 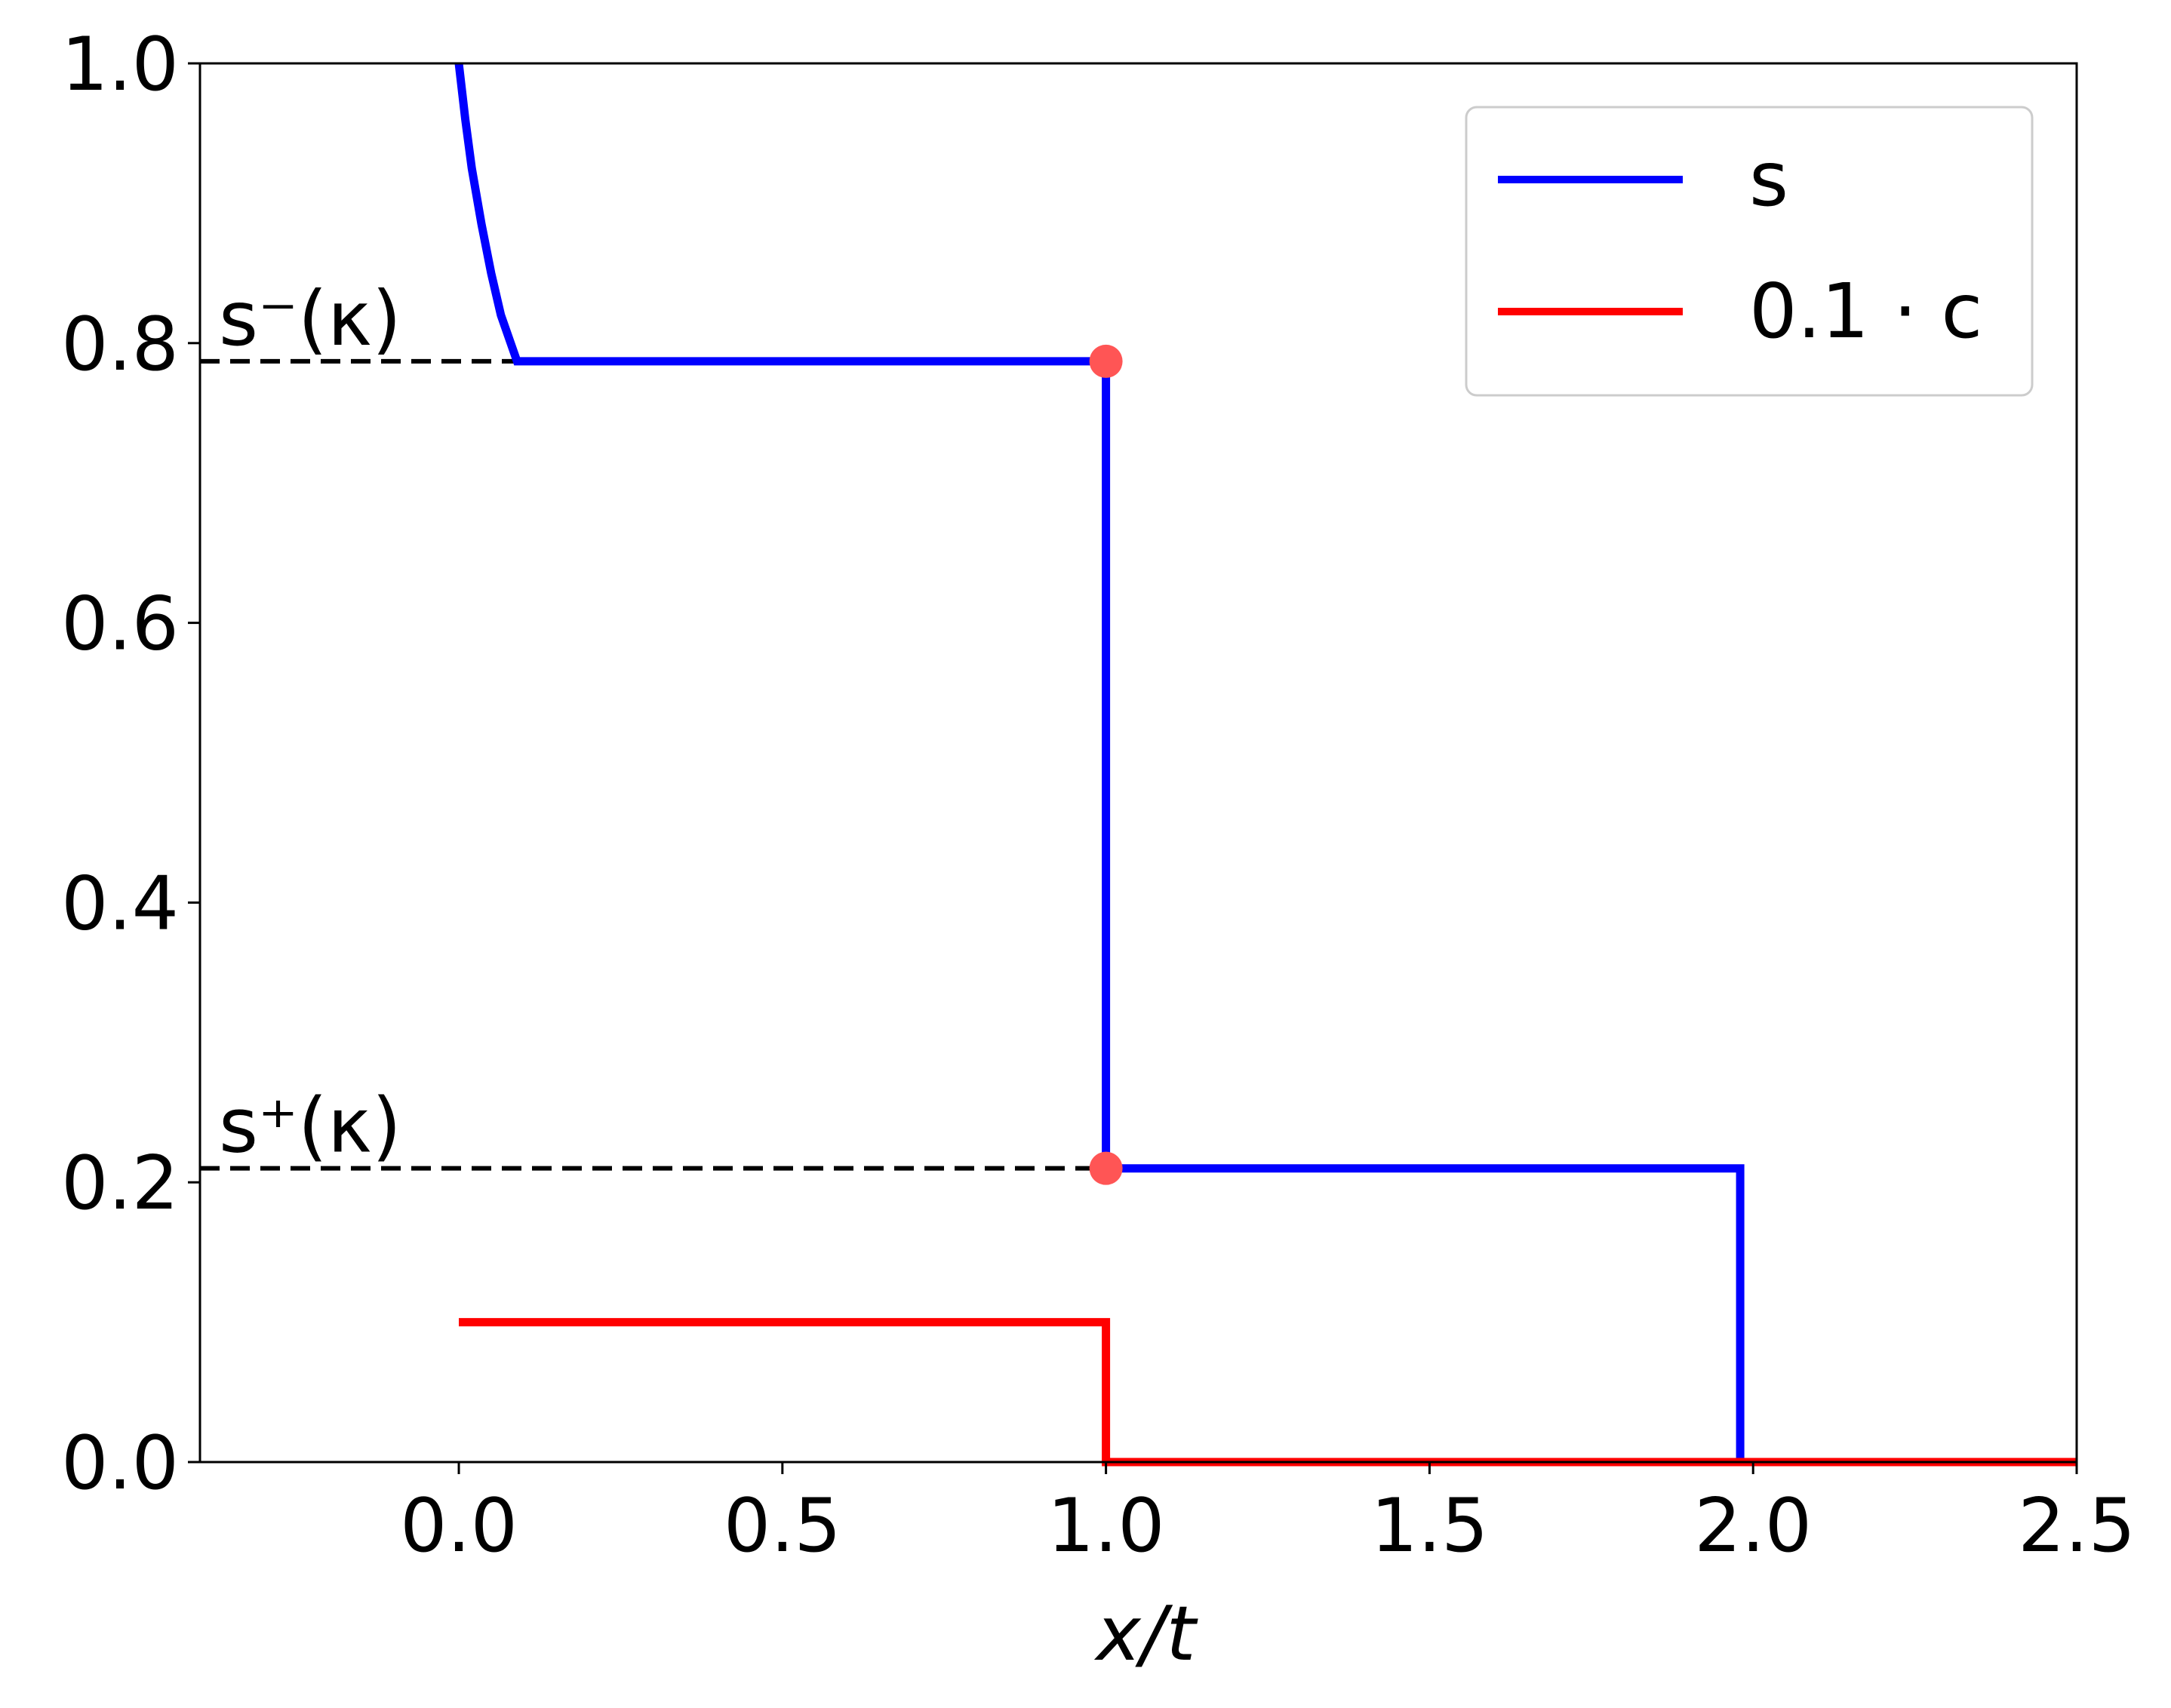 I want to click on legend-label-s: s, so click(x=1768, y=179).